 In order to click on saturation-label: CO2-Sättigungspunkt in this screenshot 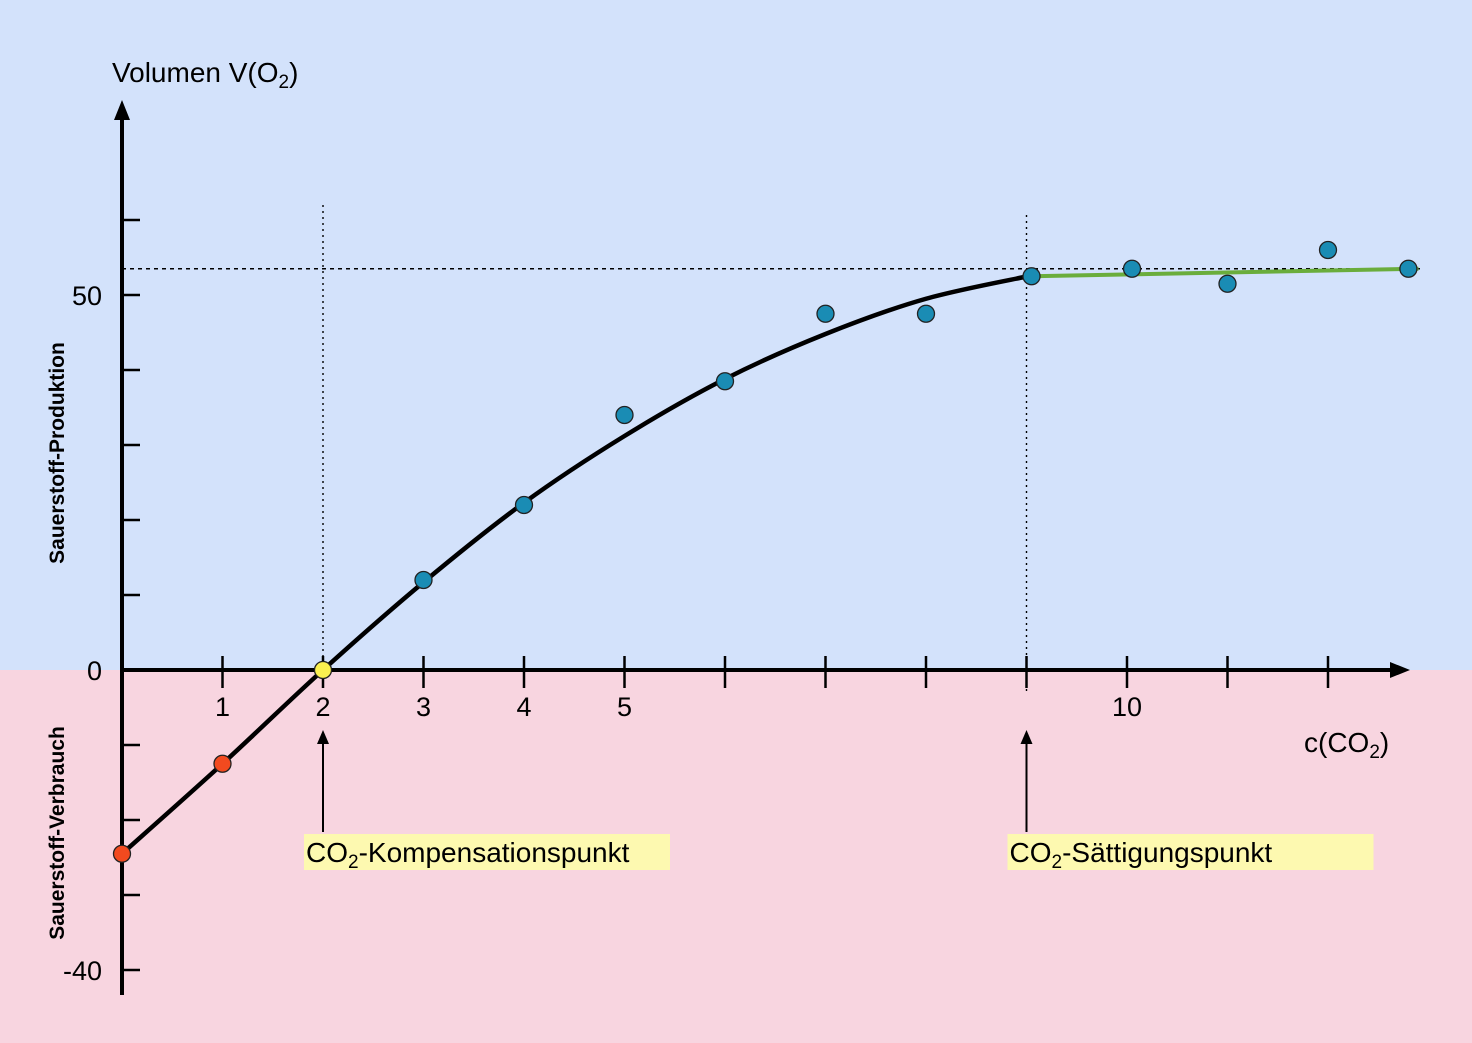, I will do `click(1141, 855)`.